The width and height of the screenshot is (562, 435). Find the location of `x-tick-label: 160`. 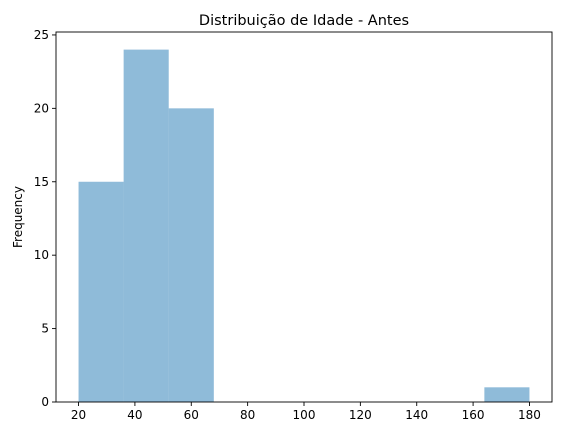

x-tick-label: 160 is located at coordinates (473, 415).